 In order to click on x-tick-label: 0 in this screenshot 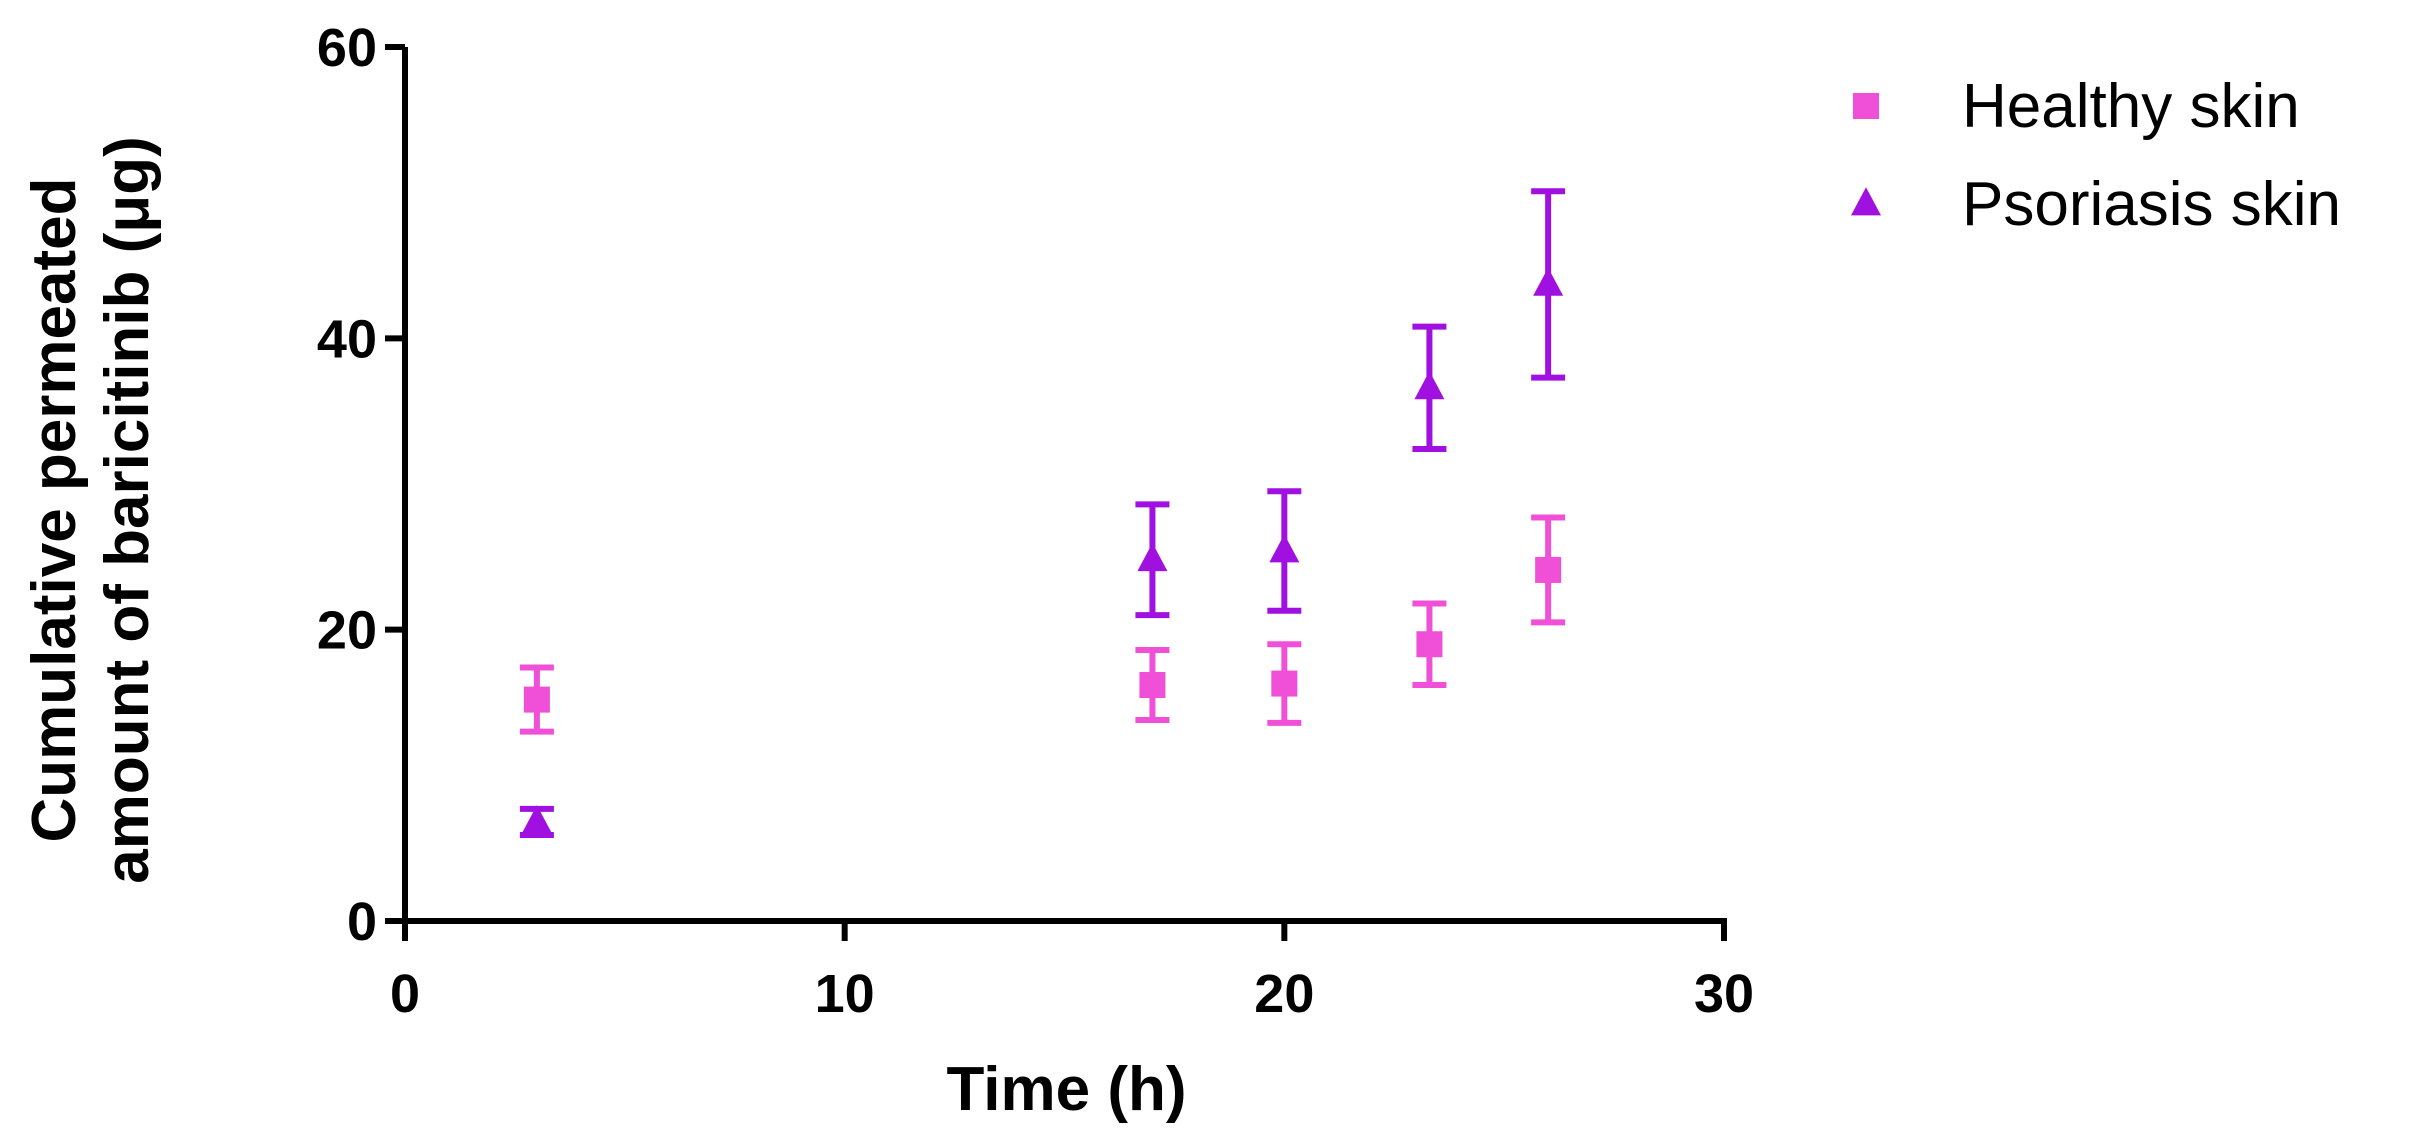, I will do `click(405, 994)`.